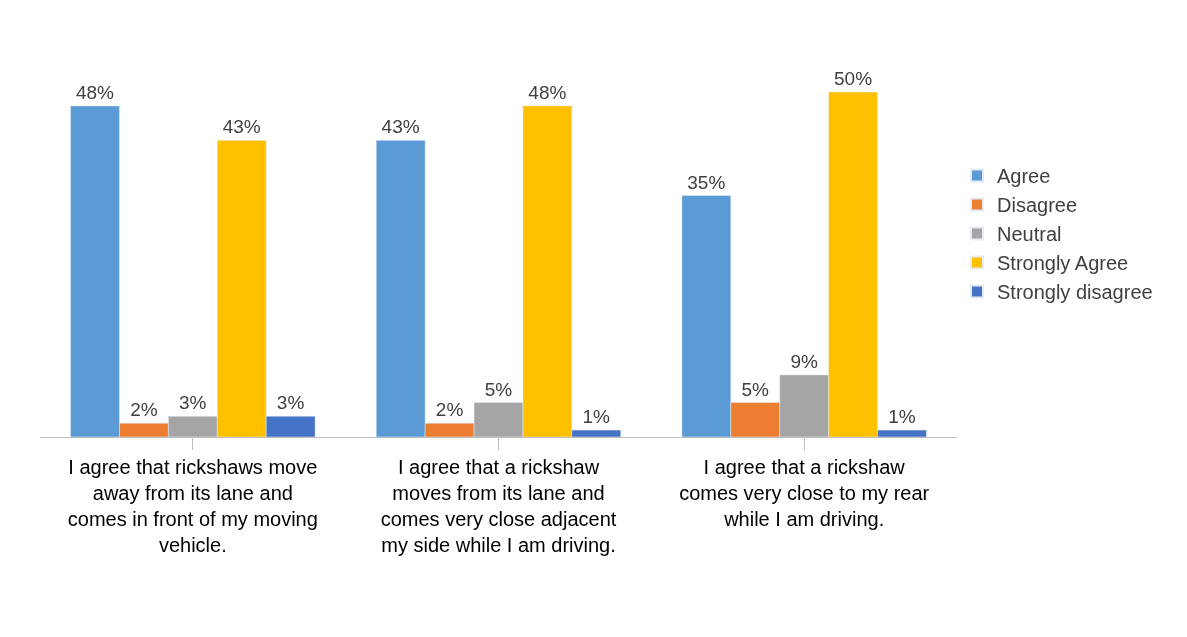  What do you see at coordinates (1075, 292) in the screenshot?
I see `legend-label: Strongly disagree` at bounding box center [1075, 292].